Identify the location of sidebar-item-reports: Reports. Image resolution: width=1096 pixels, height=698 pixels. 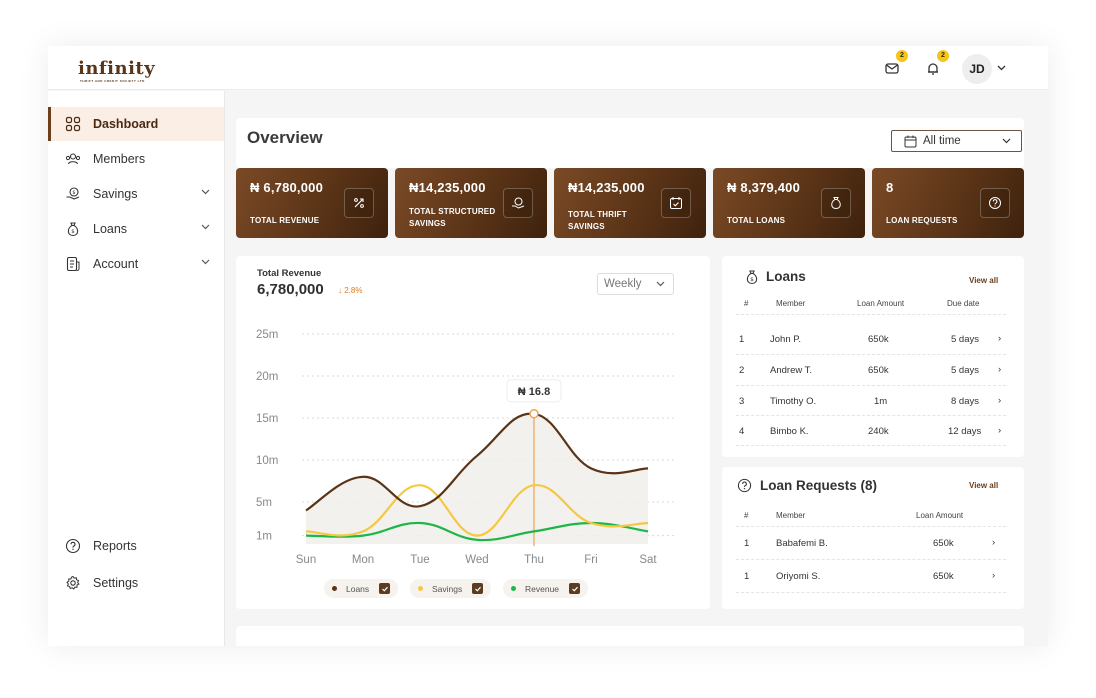
(136, 546).